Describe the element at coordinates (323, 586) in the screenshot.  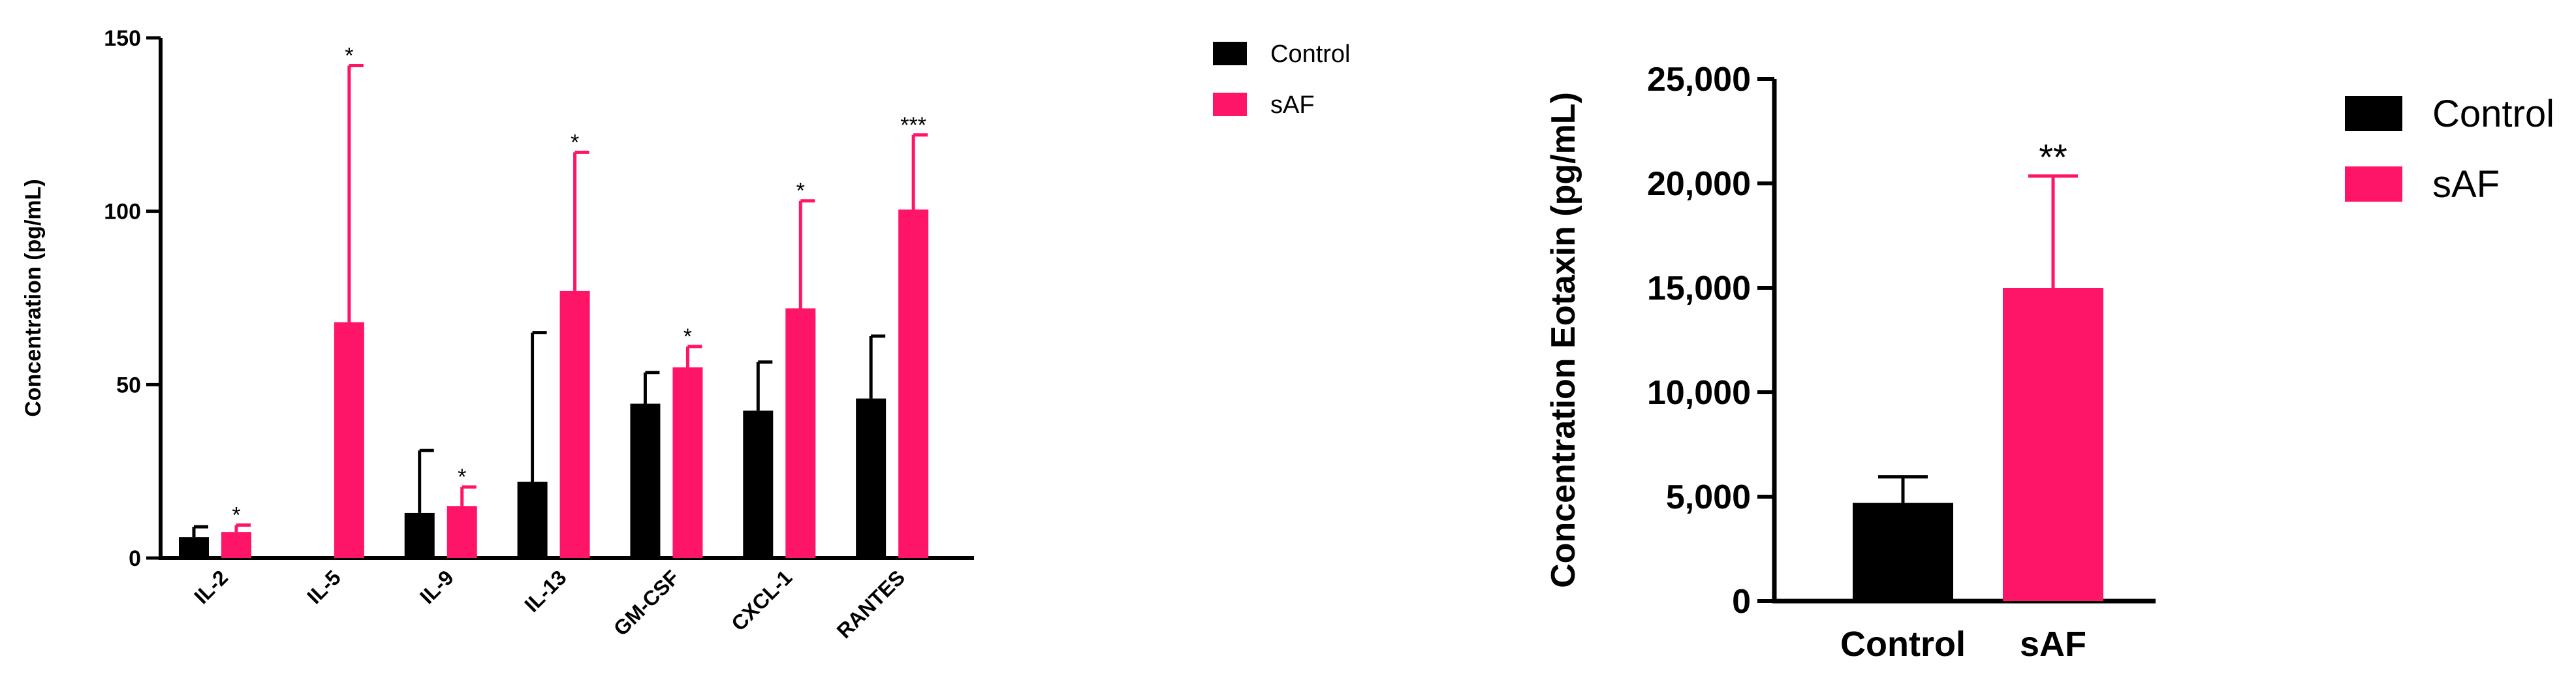
I see `x-tick-label: IL-5` at that location.